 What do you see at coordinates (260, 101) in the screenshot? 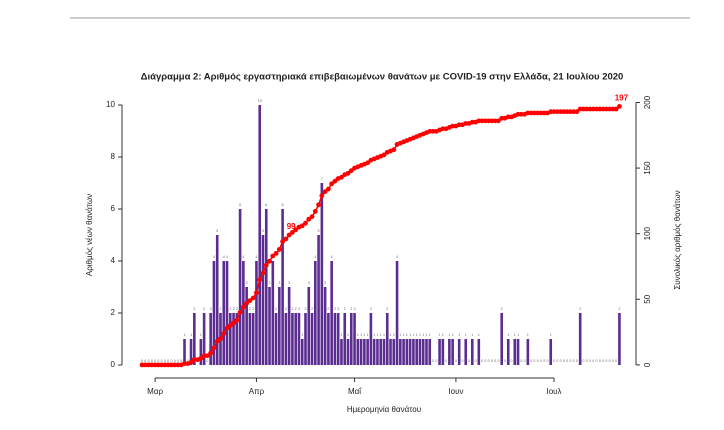
I see `bar-value-label: 10` at bounding box center [260, 101].